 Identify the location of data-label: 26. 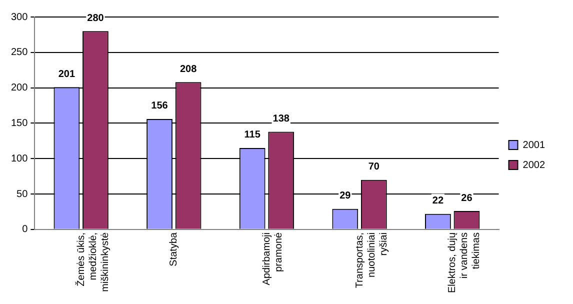
(467, 198).